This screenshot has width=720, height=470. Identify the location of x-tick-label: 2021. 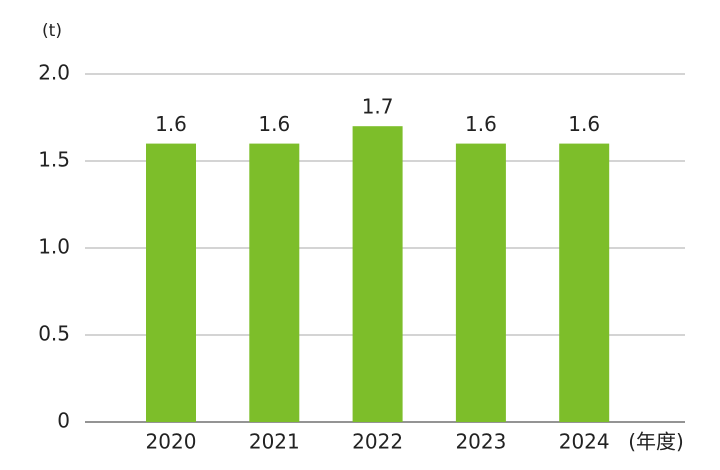
(274, 442).